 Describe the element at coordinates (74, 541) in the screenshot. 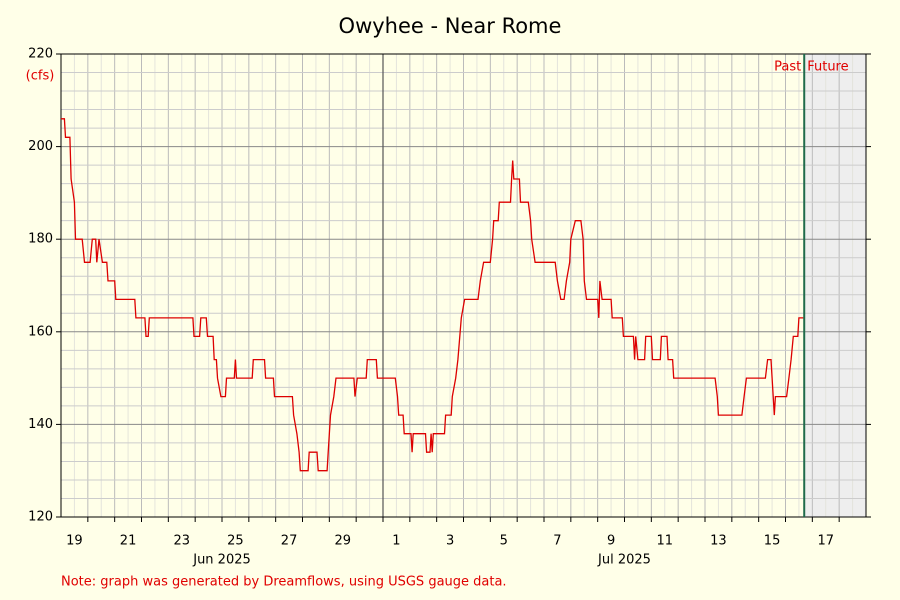

I see `x-tick-label: 19` at that location.